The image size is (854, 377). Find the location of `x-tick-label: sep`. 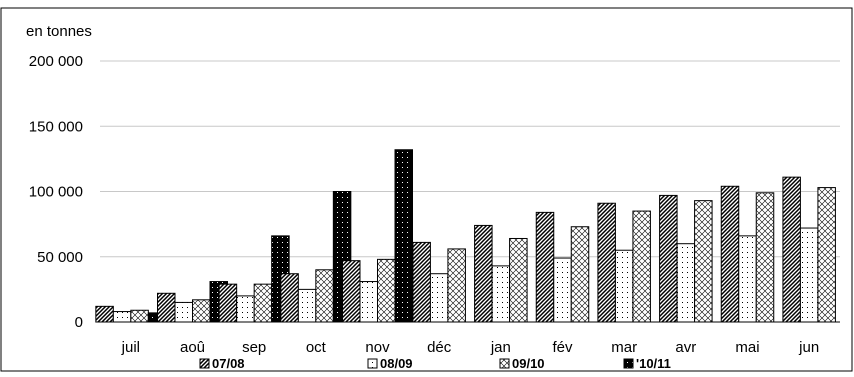

x-tick-label: sep is located at coordinates (254, 347).